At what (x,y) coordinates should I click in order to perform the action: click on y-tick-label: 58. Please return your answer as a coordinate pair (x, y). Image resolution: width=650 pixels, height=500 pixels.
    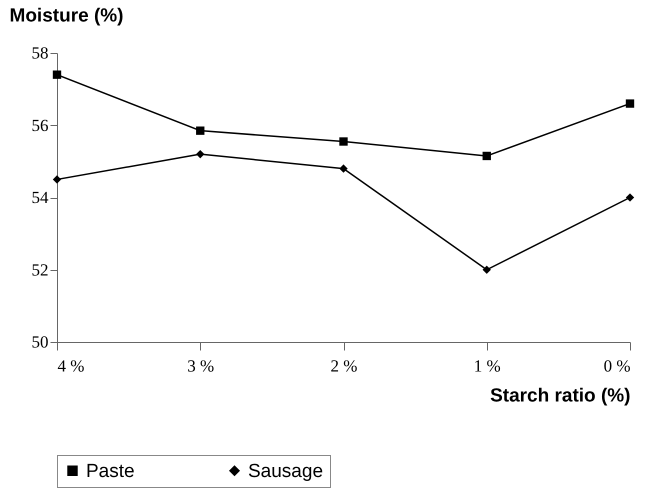
    Looking at the image, I should click on (40, 53).